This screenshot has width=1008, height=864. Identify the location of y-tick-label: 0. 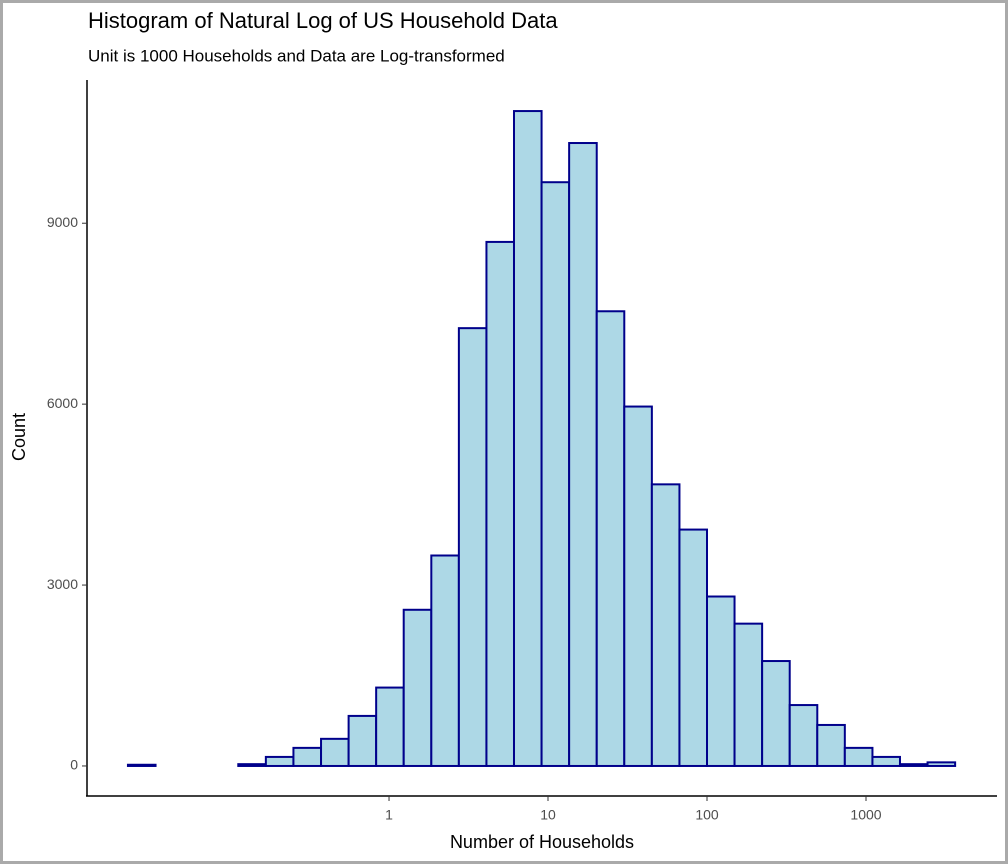
(74, 765).